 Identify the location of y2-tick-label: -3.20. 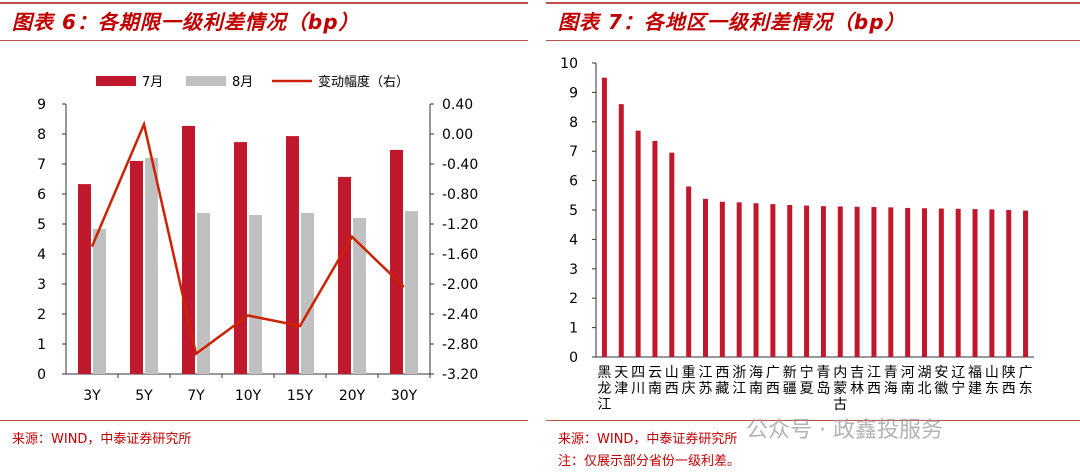
(460, 375).